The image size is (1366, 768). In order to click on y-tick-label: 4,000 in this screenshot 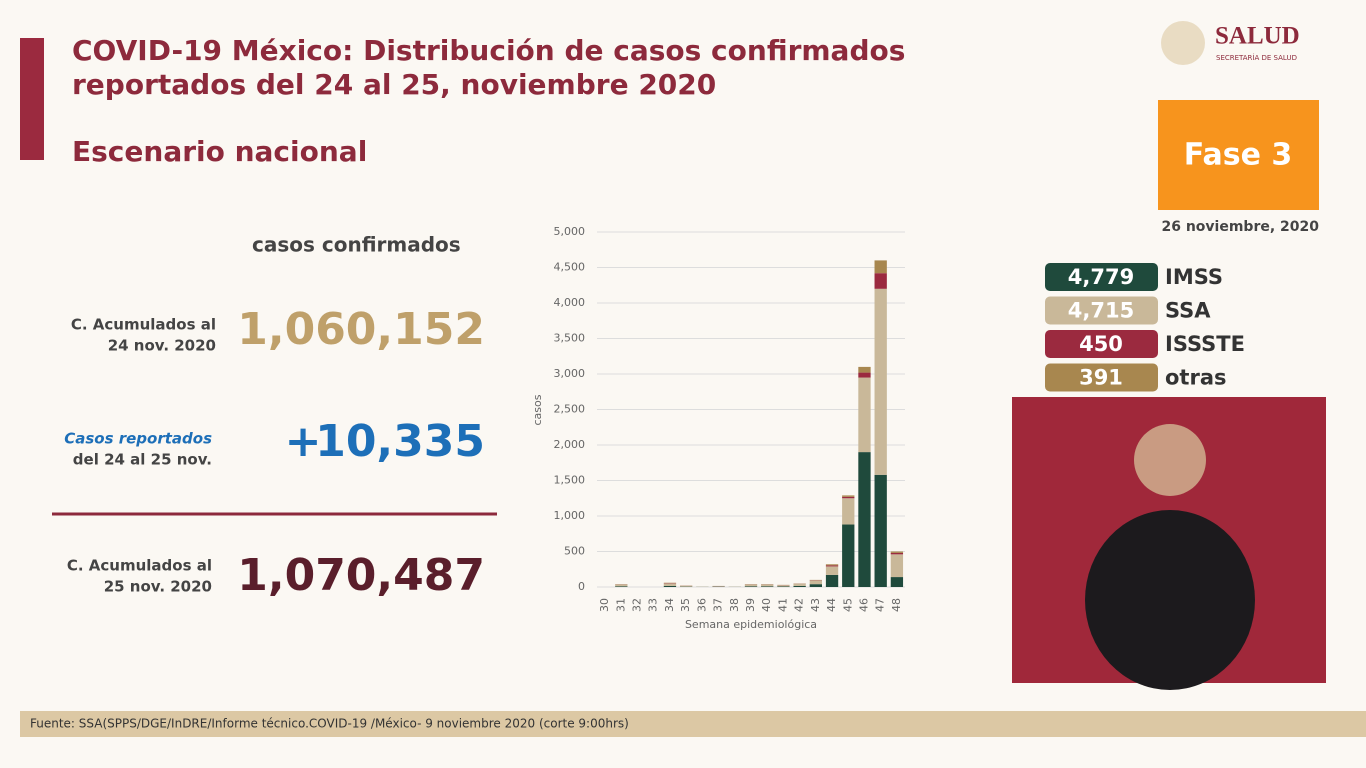, I will do `click(570, 302)`.